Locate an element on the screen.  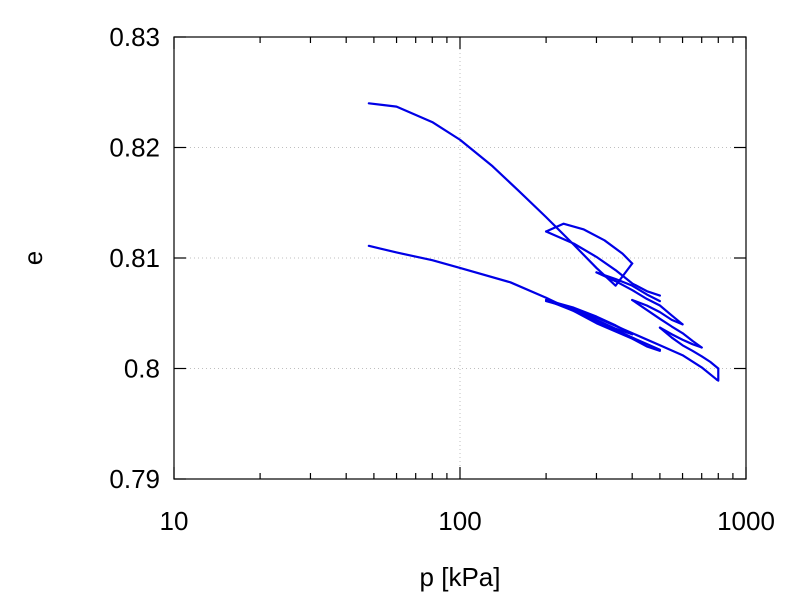
x-axis-label: p [kPa] is located at coordinates (460, 577).